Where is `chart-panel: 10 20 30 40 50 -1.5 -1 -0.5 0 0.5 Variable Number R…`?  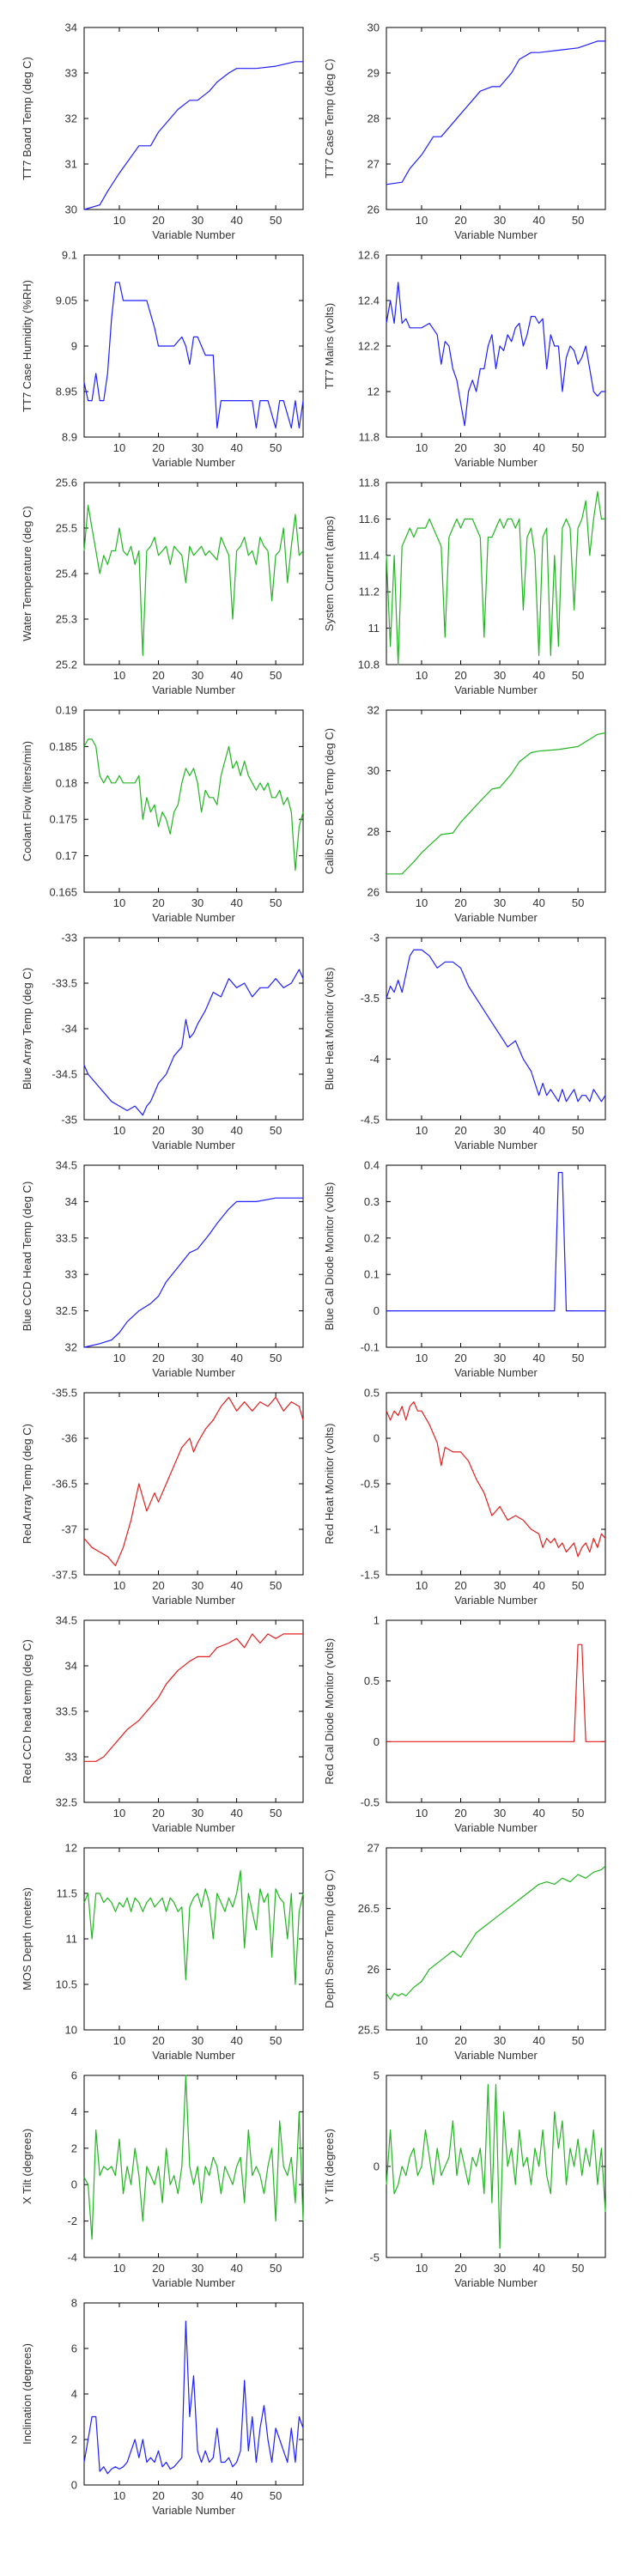
chart-panel: 10 20 30 40 50 -1.5 -1 -0.5 0 0.5 Variable Number R… is located at coordinates (464, 1497).